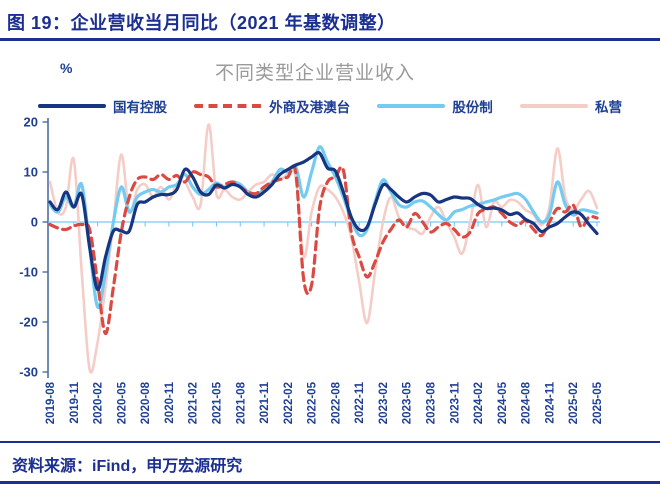 The width and height of the screenshot is (660, 485). I want to click on x-tick-label: 2023-08, so click(432, 402).